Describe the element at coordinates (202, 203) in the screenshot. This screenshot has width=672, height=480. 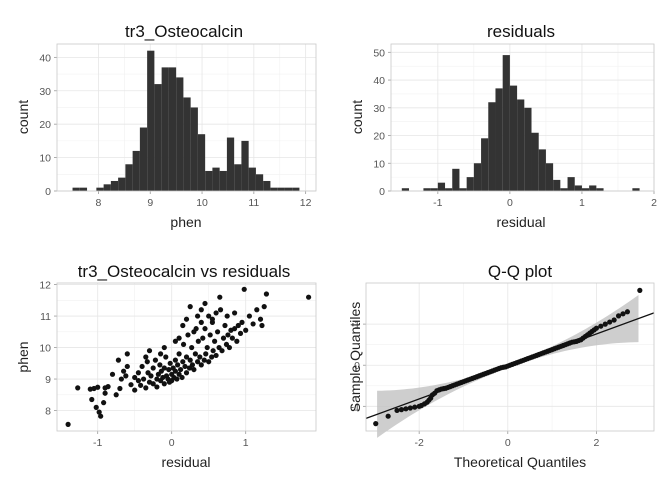
I see `x-tick-label: 10` at that location.